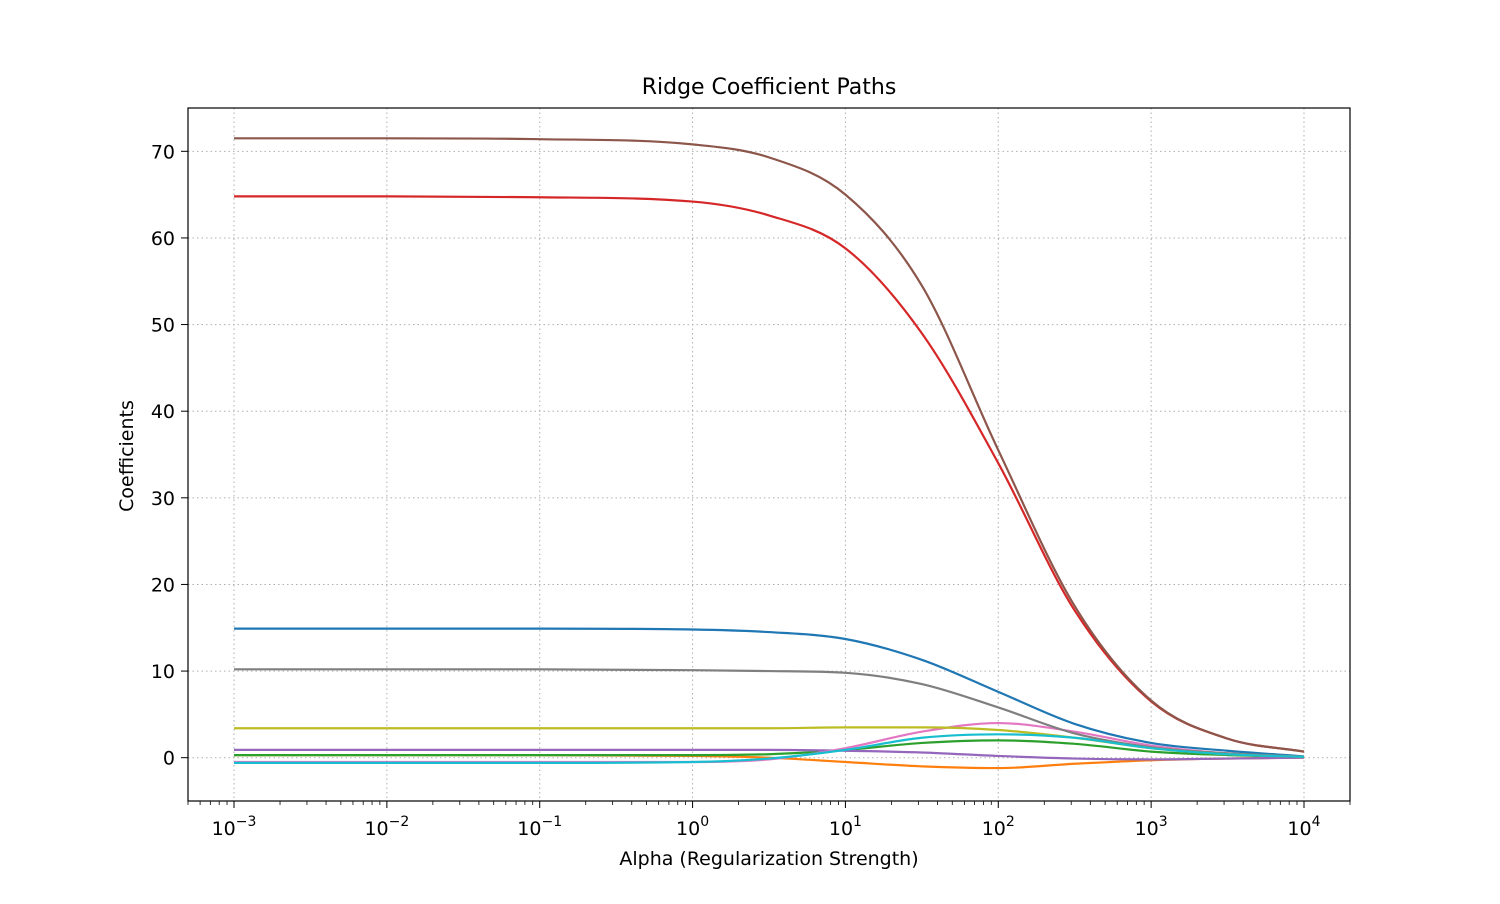  I want to click on y-axis-label: Coefficients, so click(127, 456).